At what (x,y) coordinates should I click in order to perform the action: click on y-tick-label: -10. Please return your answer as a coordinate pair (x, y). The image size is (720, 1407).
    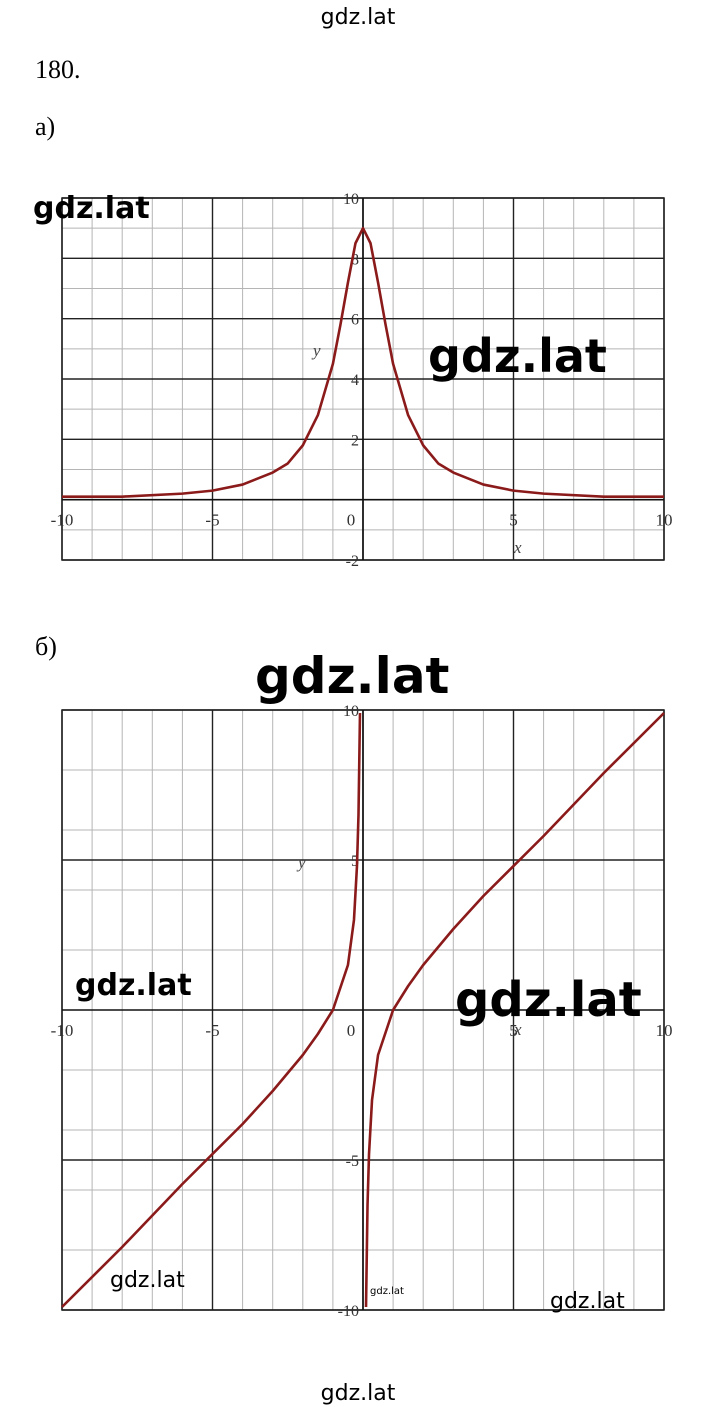
    Looking at the image, I should click on (348, 1311).